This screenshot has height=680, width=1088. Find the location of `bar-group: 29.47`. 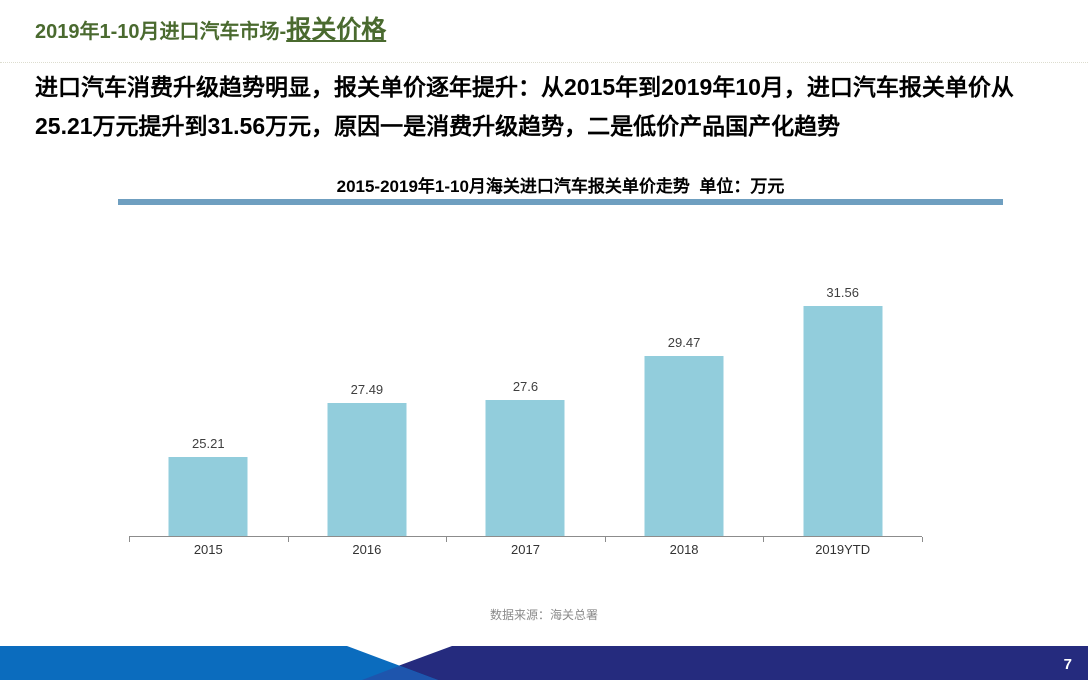

bar-group: 29.47 is located at coordinates (684, 402).